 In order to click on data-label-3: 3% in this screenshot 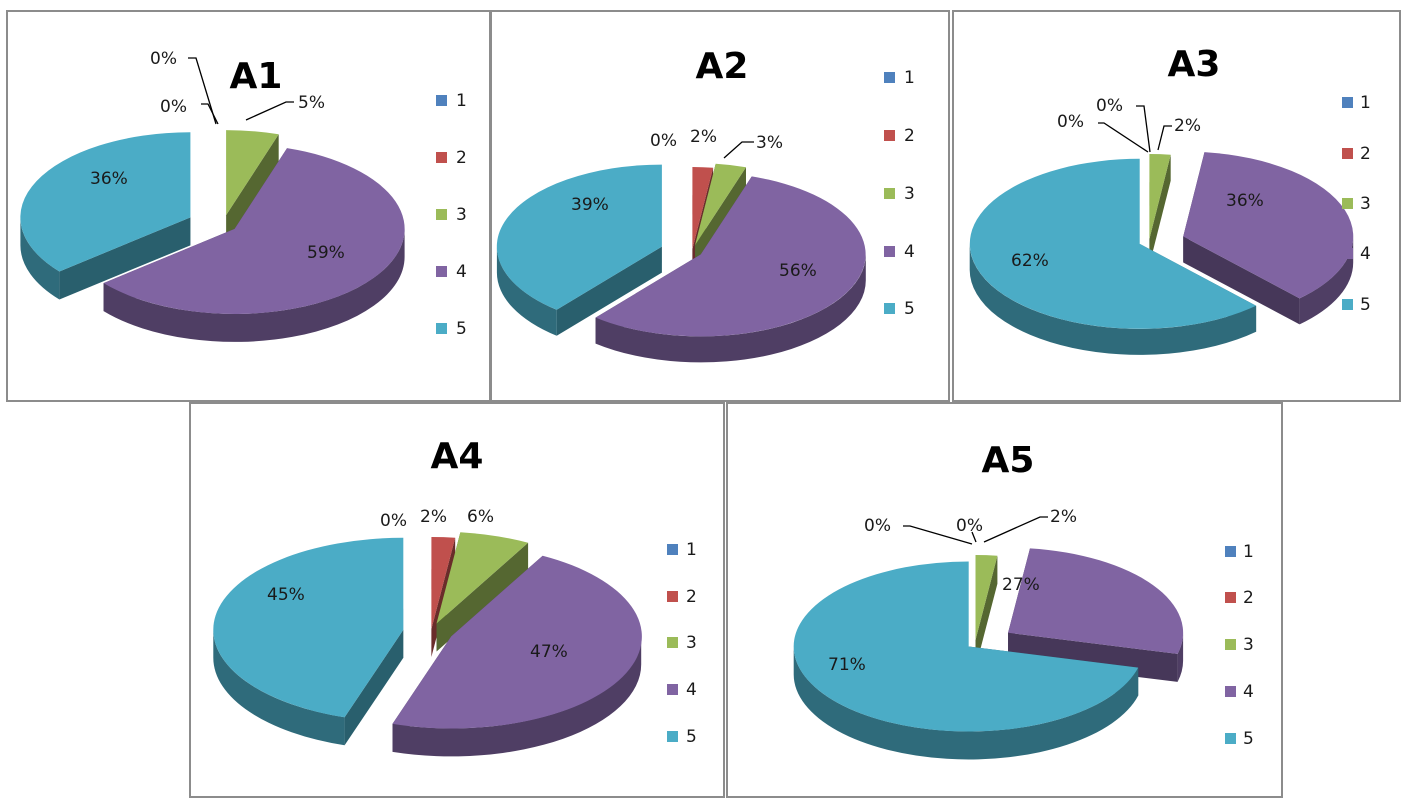, I will do `click(769, 143)`.